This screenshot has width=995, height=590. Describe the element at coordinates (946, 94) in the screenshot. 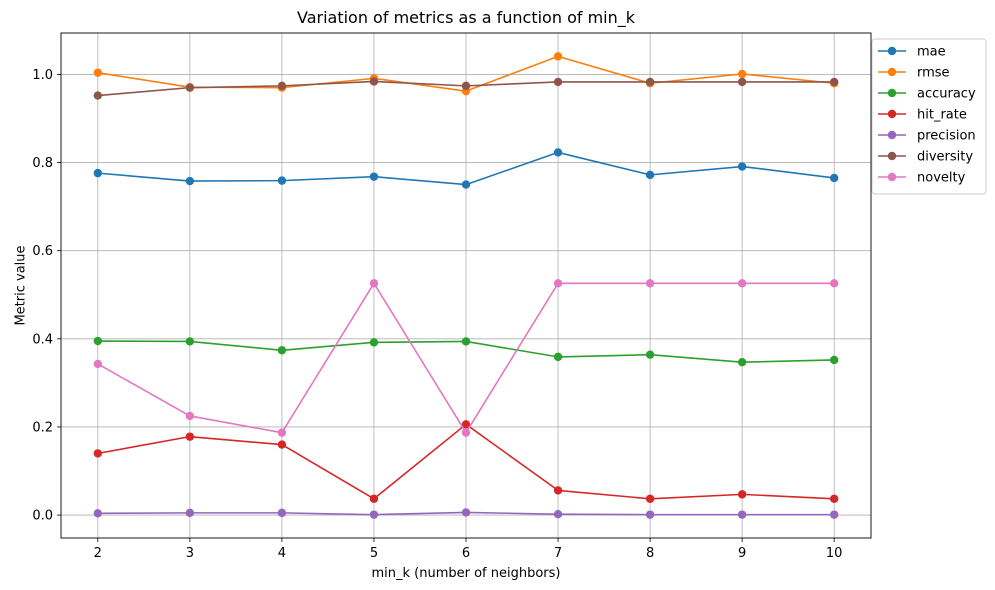

I see `legend-label-accuracy: accuracy` at that location.